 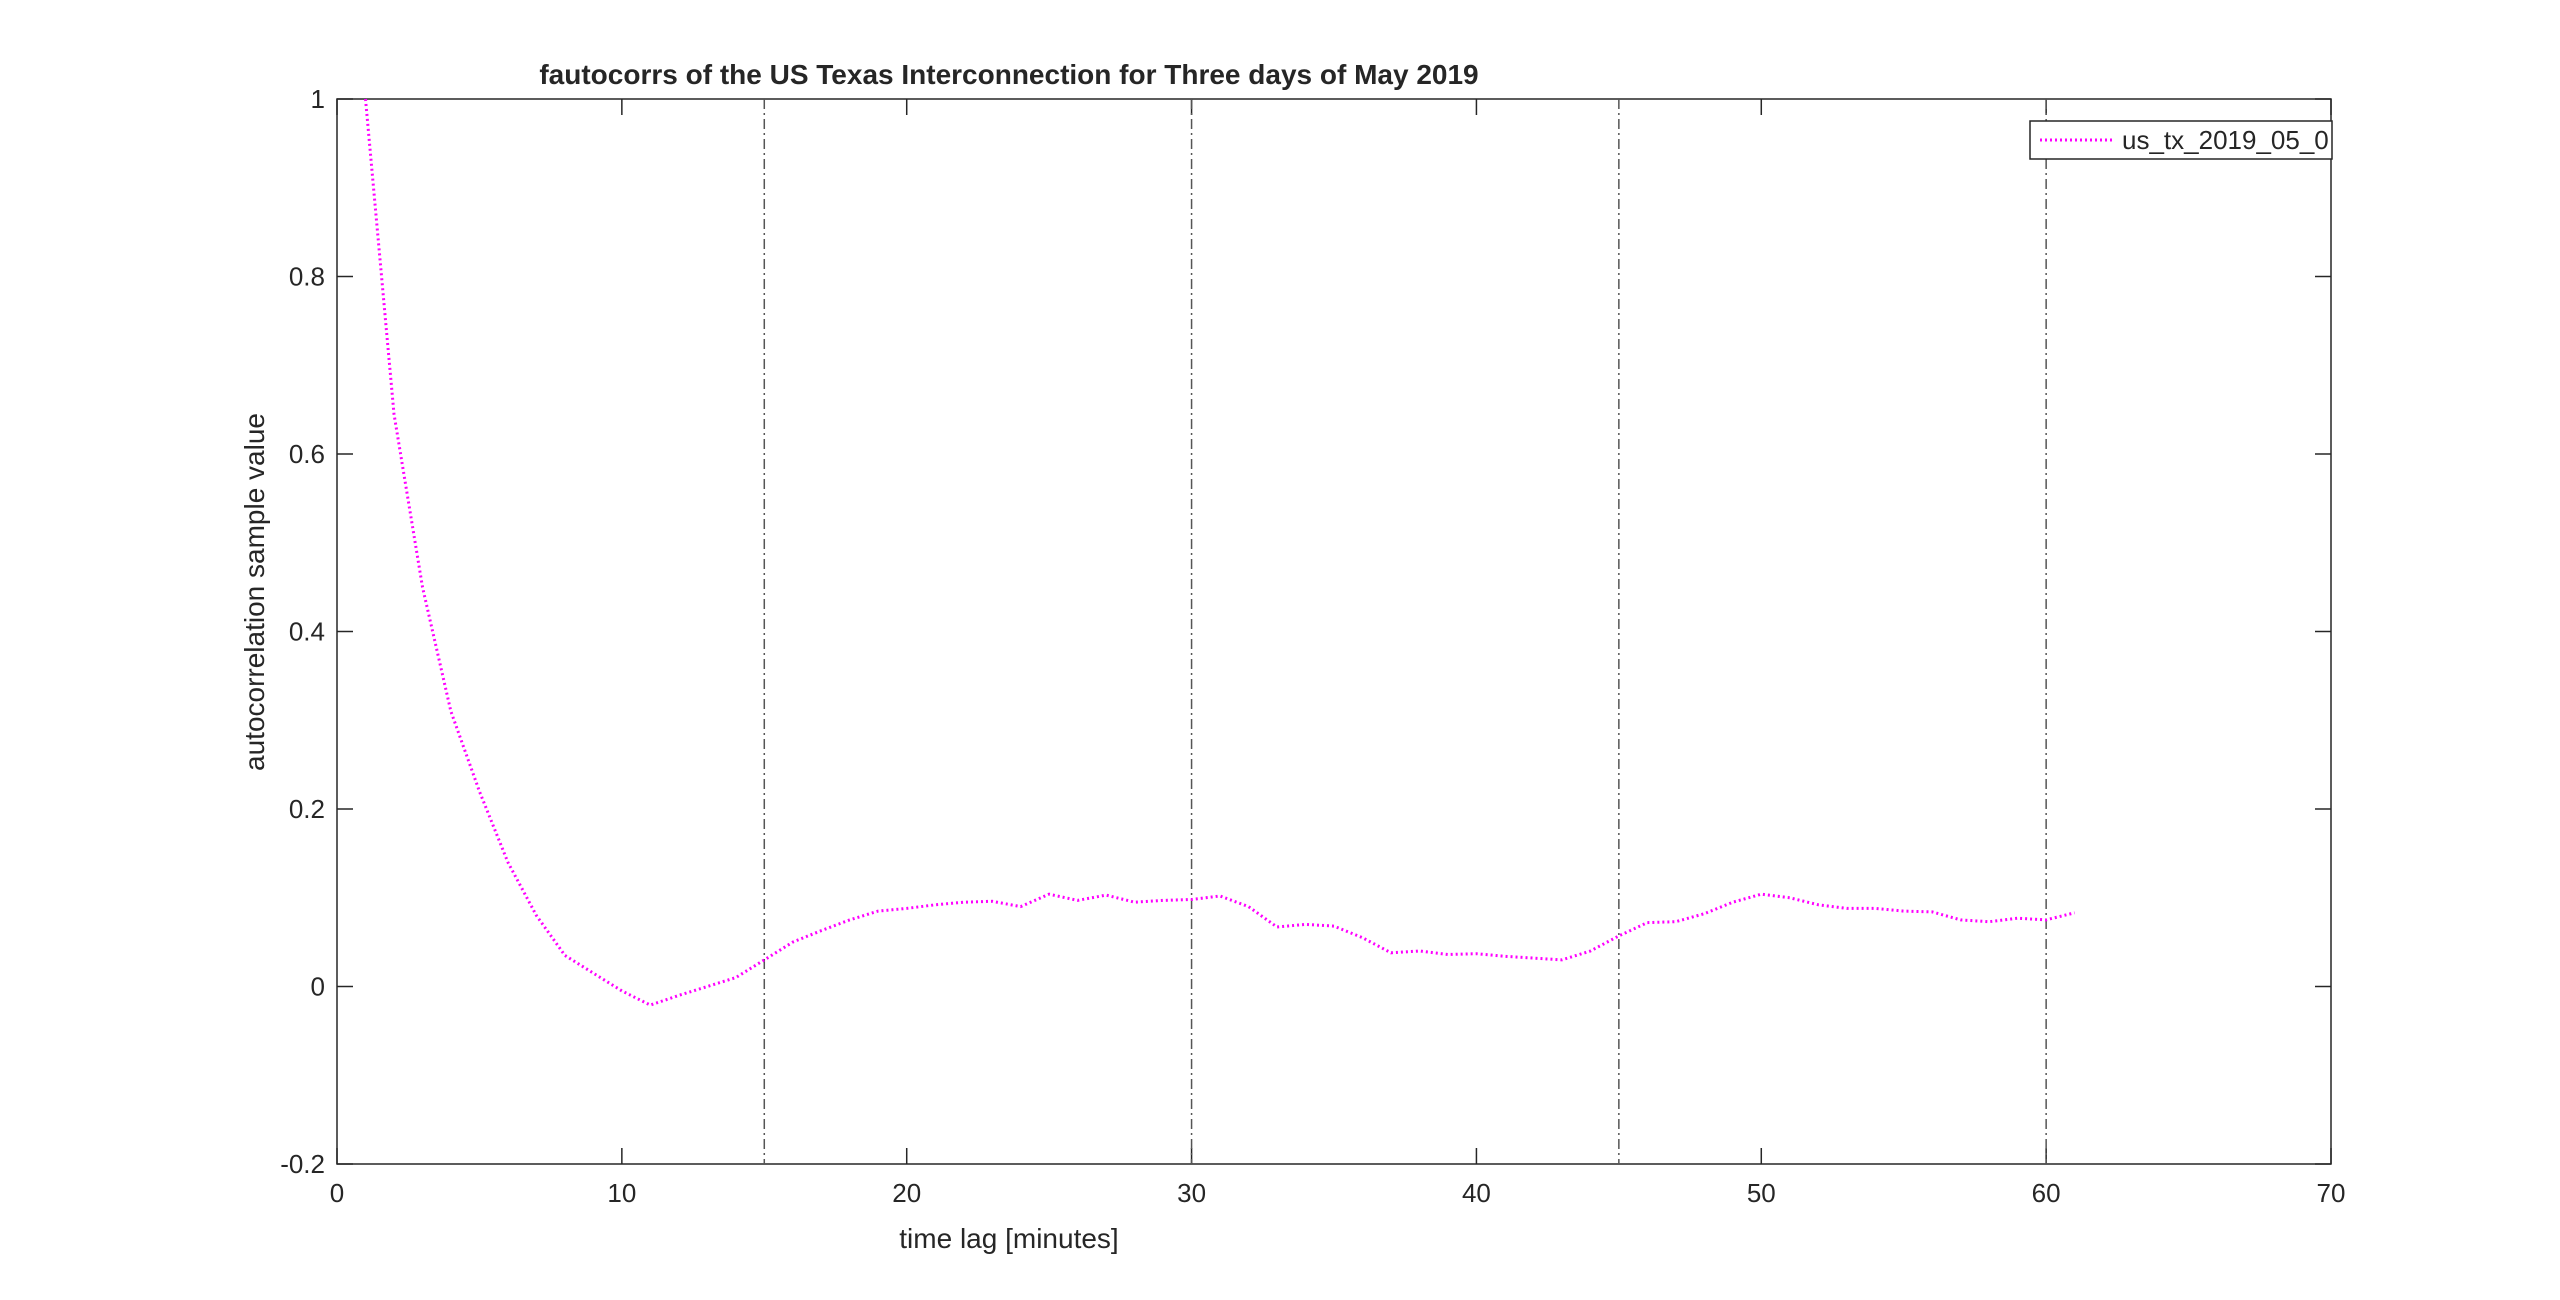 I want to click on y-tick-label: 0.4, so click(x=307, y=632).